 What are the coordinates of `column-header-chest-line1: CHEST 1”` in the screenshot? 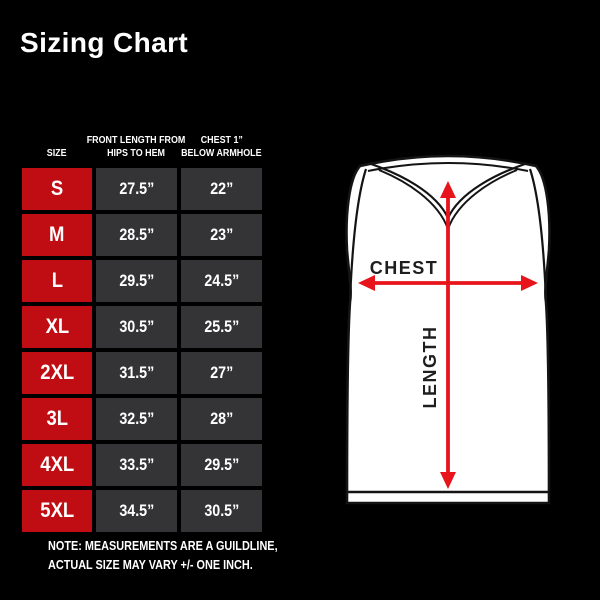 It's located at (221, 139).